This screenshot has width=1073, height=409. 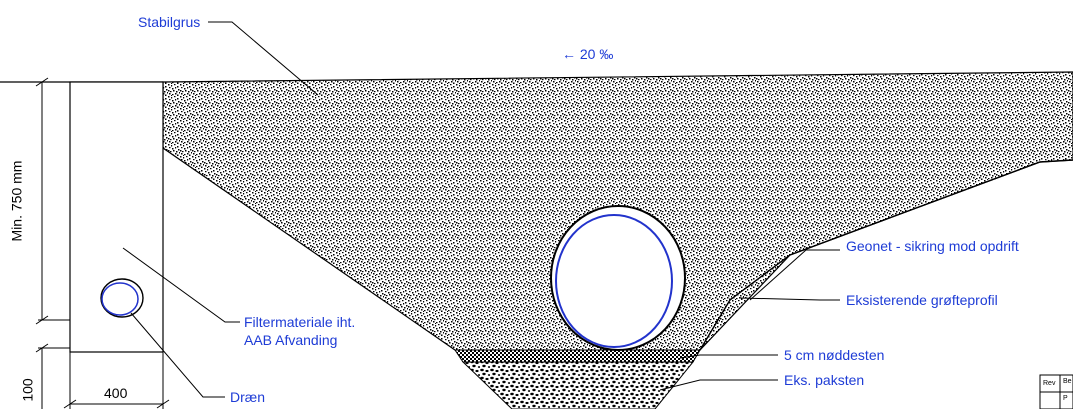 What do you see at coordinates (1067, 381) in the screenshot?
I see `titleblock-be: Be` at bounding box center [1067, 381].